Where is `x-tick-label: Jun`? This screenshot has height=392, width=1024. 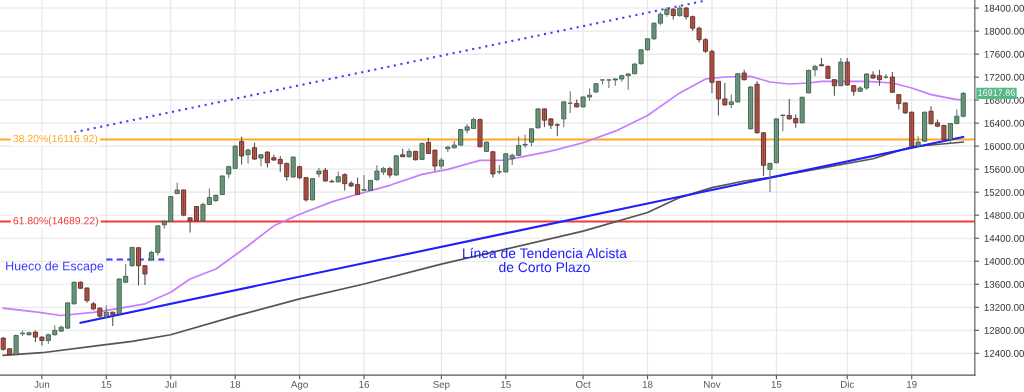
x-tick-label: Jun is located at coordinates (42, 384).